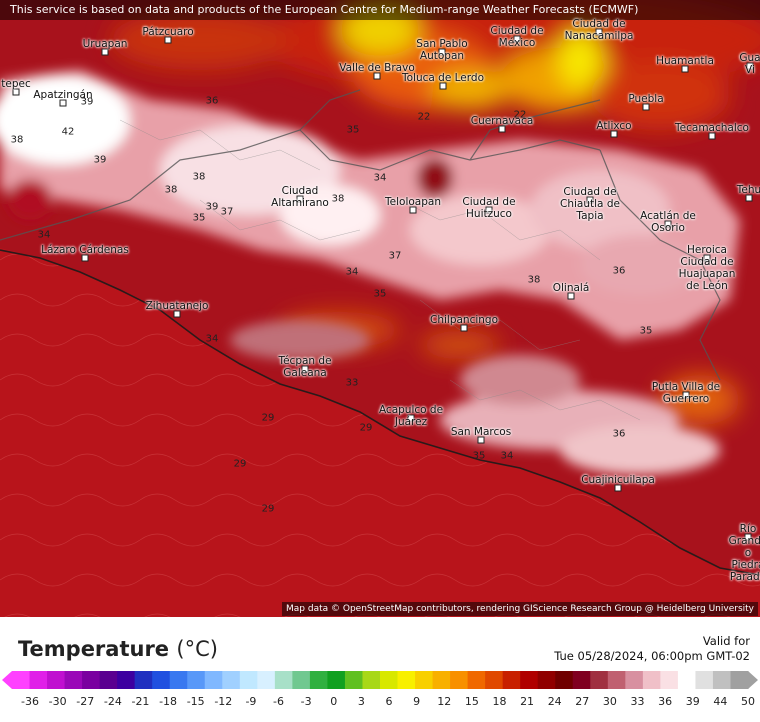 The height and width of the screenshot is (722, 760). What do you see at coordinates (251, 701) in the screenshot?
I see `color-bar-tick-label: -9` at bounding box center [251, 701].